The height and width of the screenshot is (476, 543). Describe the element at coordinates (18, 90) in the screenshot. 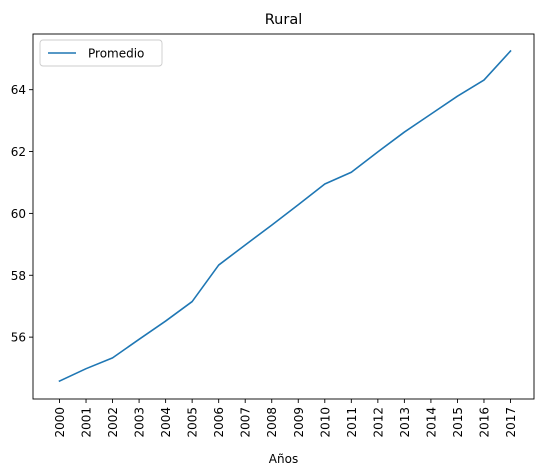

I see `y-tick-label: 64` at that location.